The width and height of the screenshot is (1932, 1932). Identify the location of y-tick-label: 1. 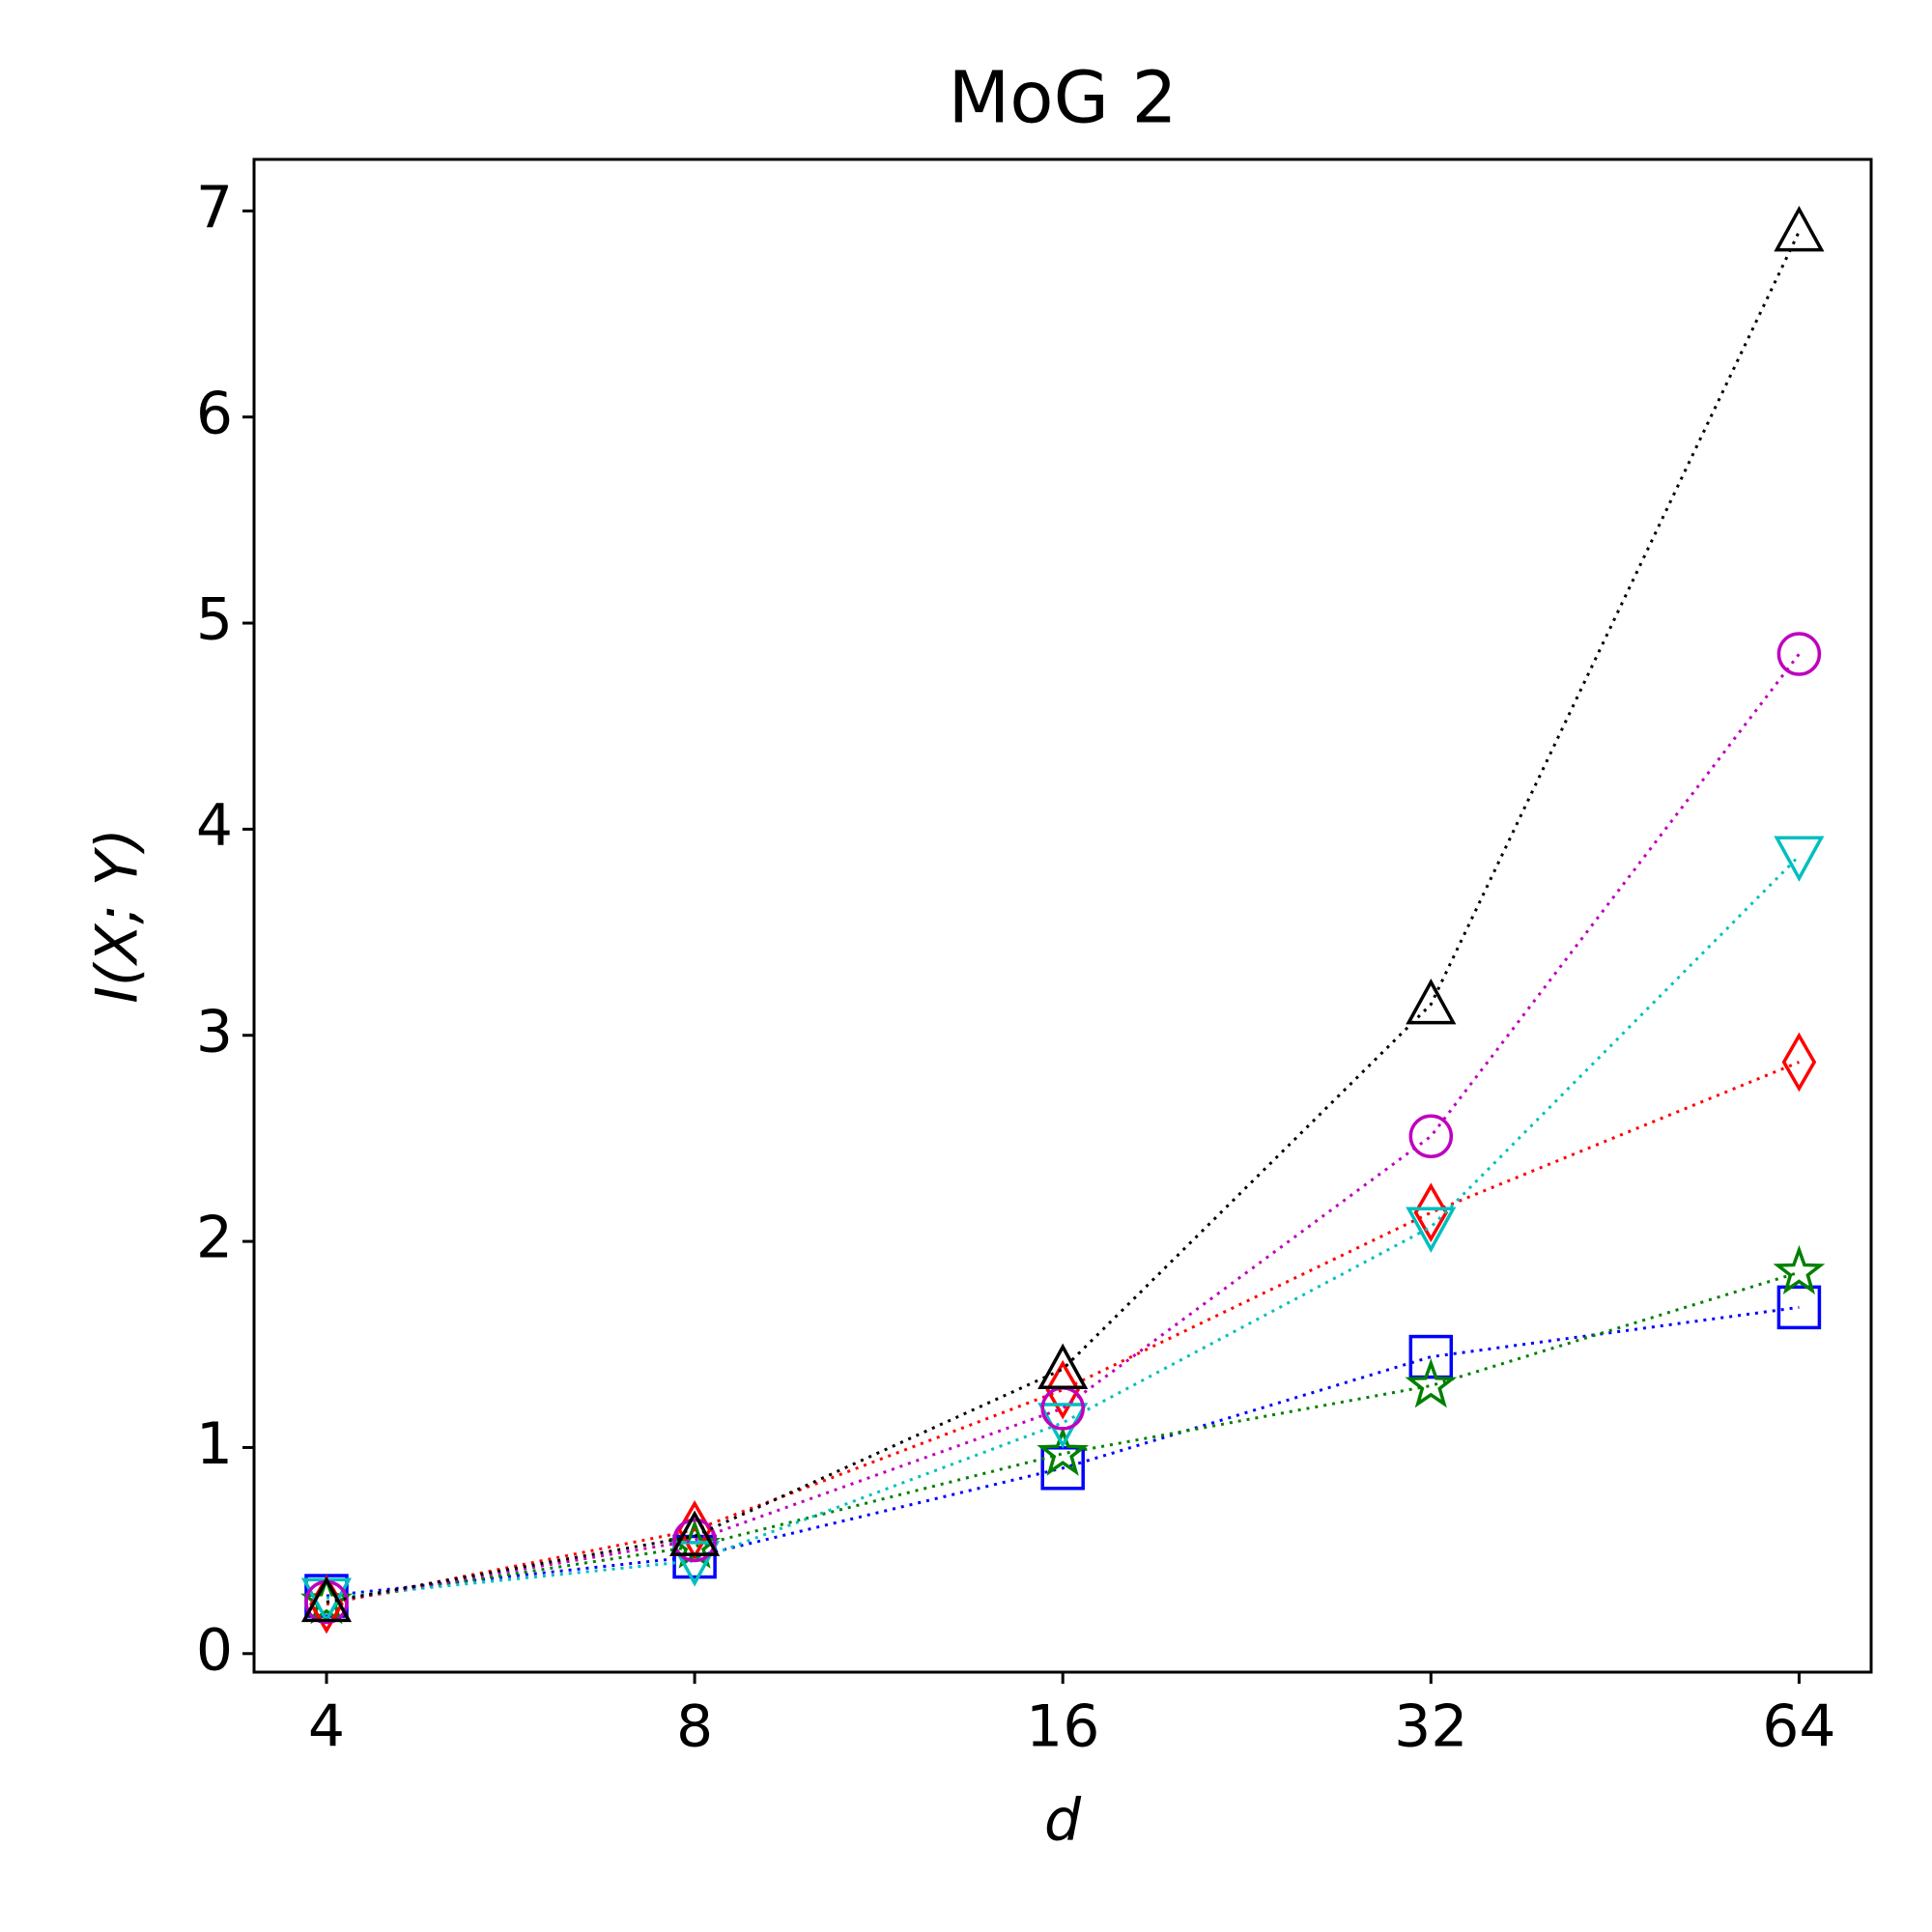
(214, 1444).